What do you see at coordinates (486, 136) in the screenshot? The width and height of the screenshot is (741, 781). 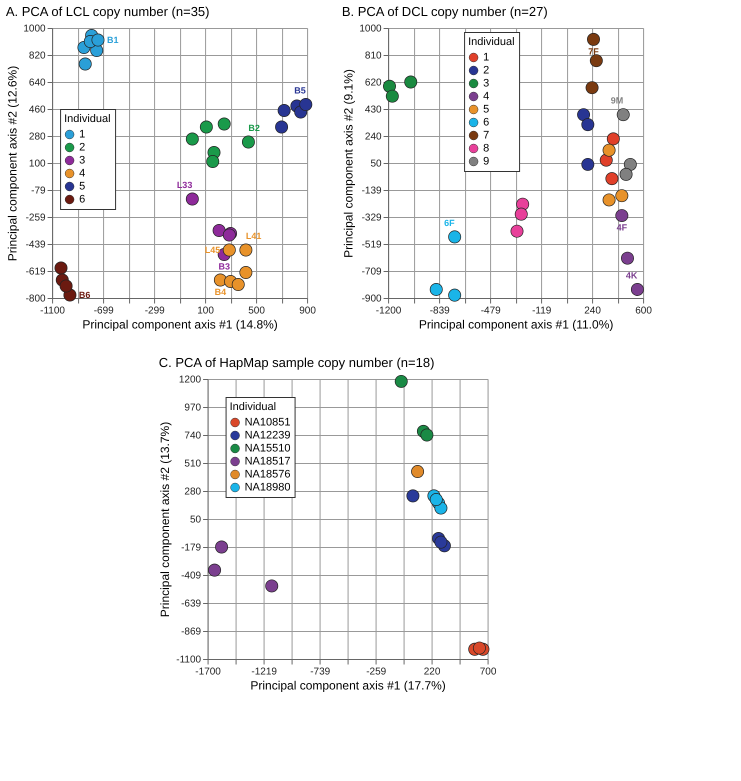 I see `legend-label: 7` at bounding box center [486, 136].